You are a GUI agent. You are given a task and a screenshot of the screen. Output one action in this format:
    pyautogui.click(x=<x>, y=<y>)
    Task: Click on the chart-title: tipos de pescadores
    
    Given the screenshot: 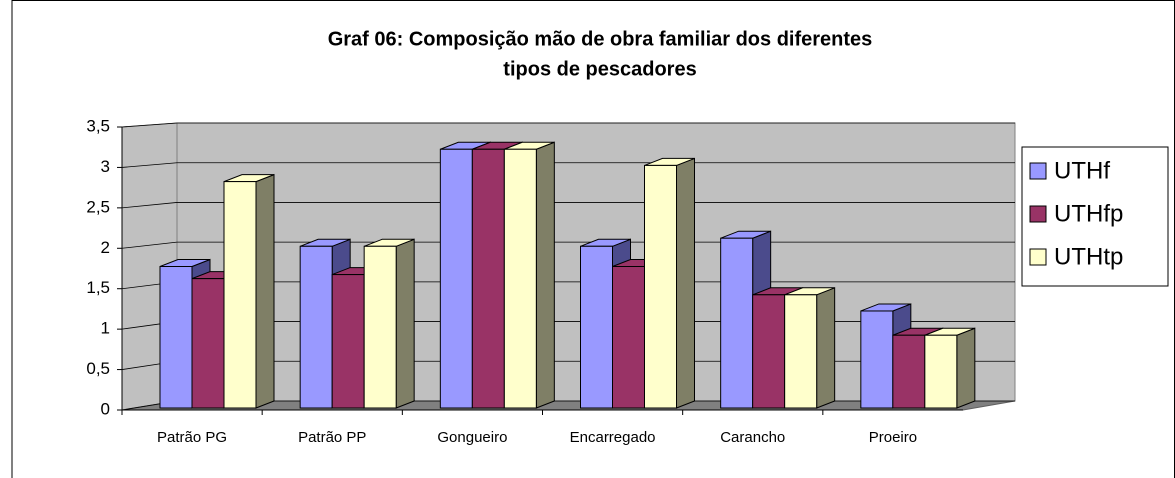 What is the action you would take?
    pyautogui.click(x=599, y=69)
    